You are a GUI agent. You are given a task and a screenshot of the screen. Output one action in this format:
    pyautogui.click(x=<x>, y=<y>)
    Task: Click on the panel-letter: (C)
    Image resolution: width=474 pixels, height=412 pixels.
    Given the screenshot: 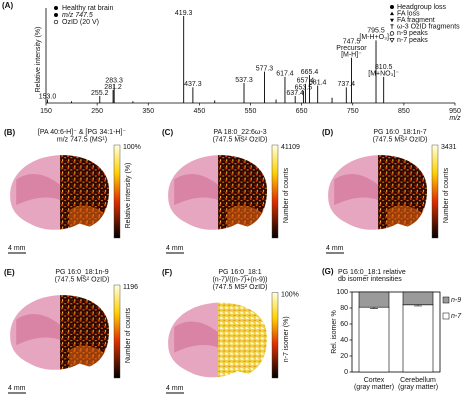 What is the action you would take?
    pyautogui.click(x=167, y=132)
    